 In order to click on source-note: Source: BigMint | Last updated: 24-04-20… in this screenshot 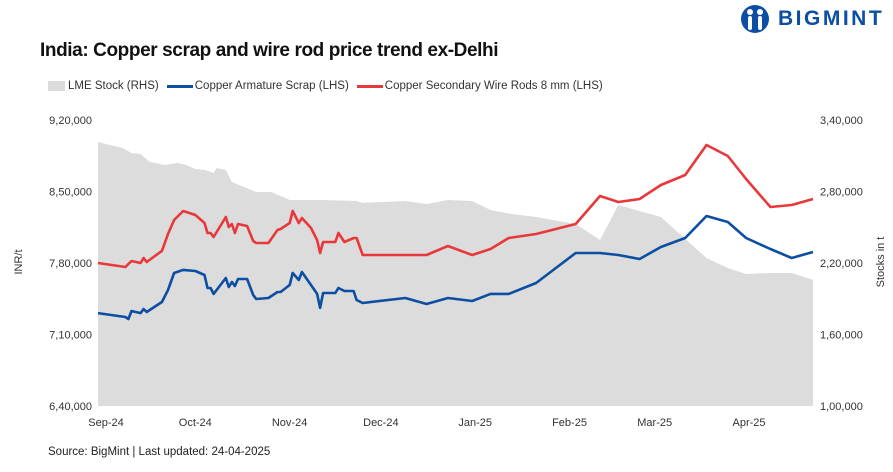, I will do `click(159, 452)`.